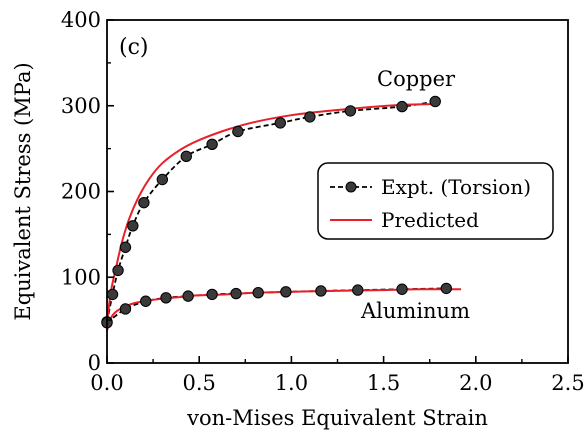 The height and width of the screenshot is (435, 584). Describe the element at coordinates (94, 363) in the screenshot. I see `y-tick-label: 0` at that location.